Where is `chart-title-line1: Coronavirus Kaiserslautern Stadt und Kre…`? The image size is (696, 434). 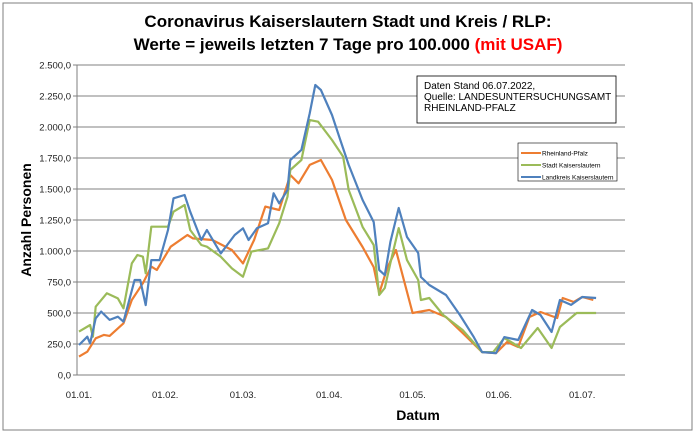 chart-title-line1: Coronavirus Kaiserslautern Stadt und Kre… is located at coordinates (347, 21).